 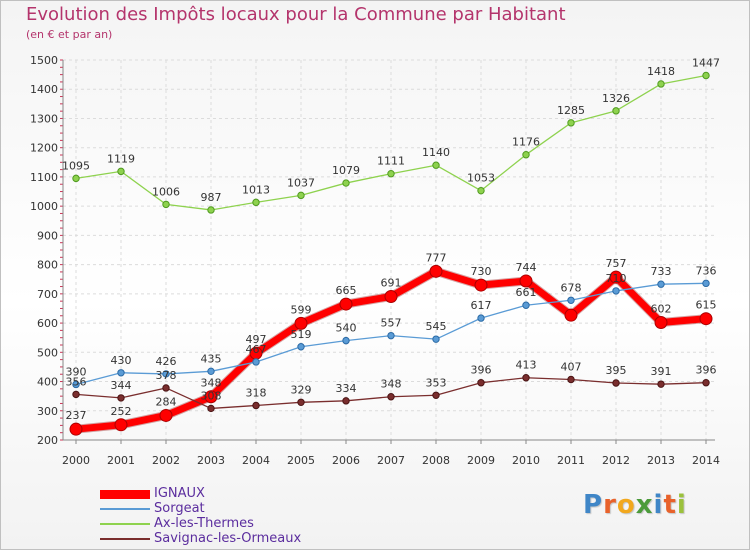 I want to click on data-label: 1079, so click(x=346, y=170).